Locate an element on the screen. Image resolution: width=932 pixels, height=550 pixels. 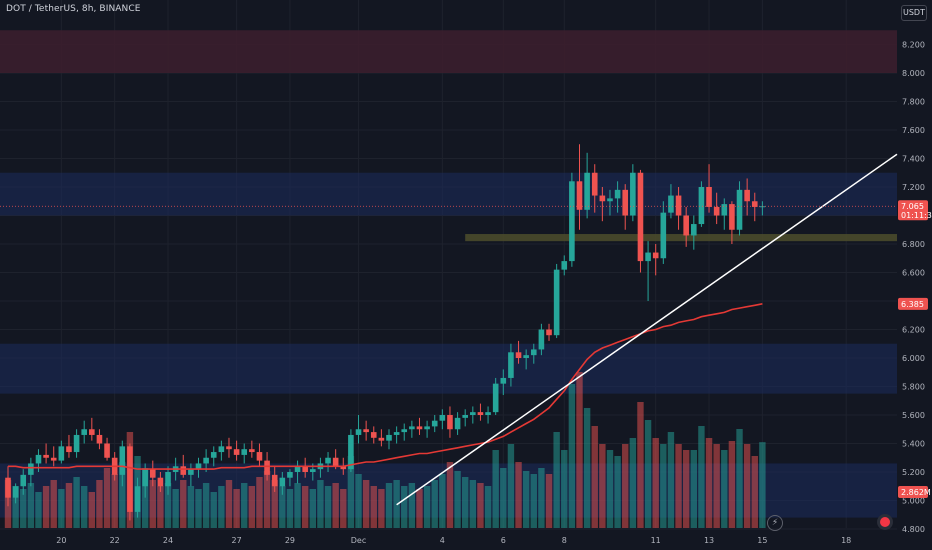
time-tick-label: 27 is located at coordinates (237, 540).